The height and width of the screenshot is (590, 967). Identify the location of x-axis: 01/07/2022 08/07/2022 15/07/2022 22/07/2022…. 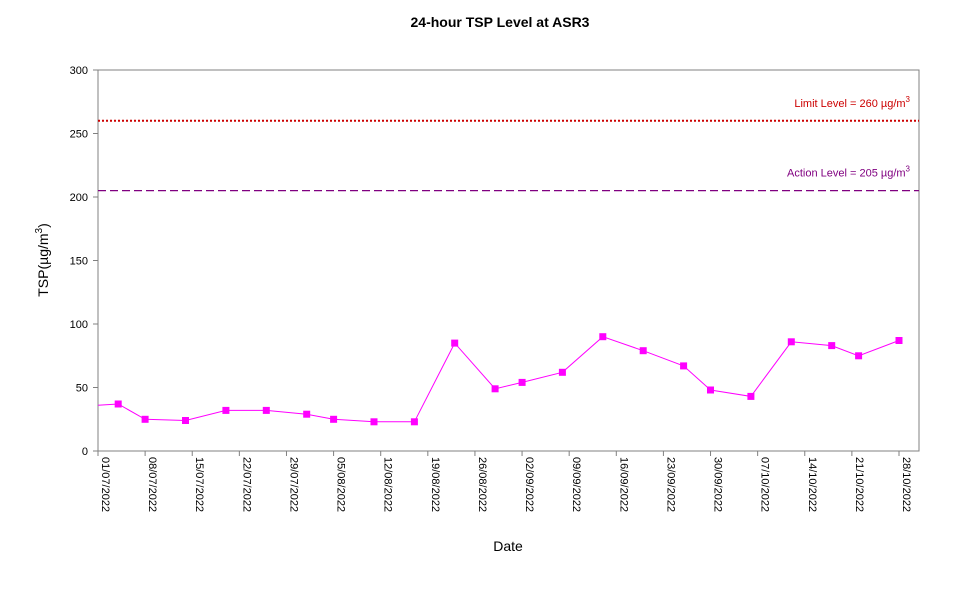
(504, 481).